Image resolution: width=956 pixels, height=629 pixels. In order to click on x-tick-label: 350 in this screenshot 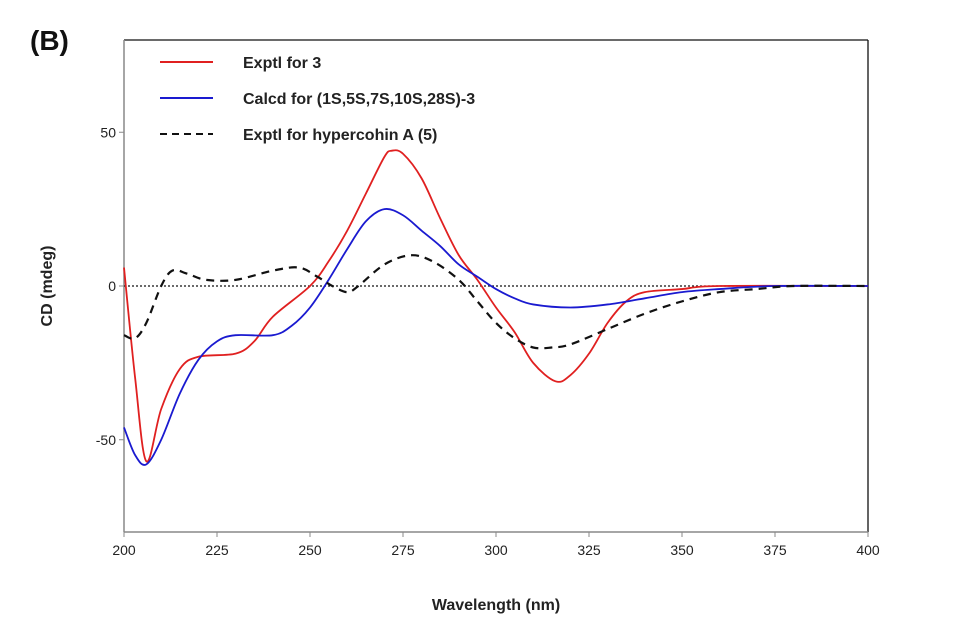, I will do `click(682, 550)`.